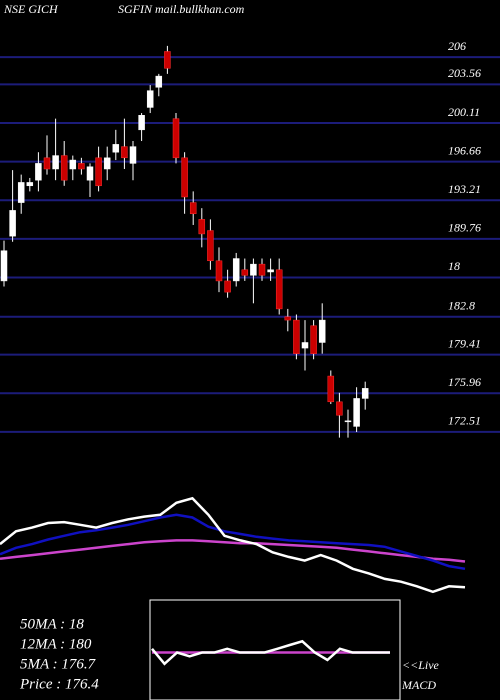  Describe the element at coordinates (464, 150) in the screenshot. I see `y-tick-label: 196.66` at that location.